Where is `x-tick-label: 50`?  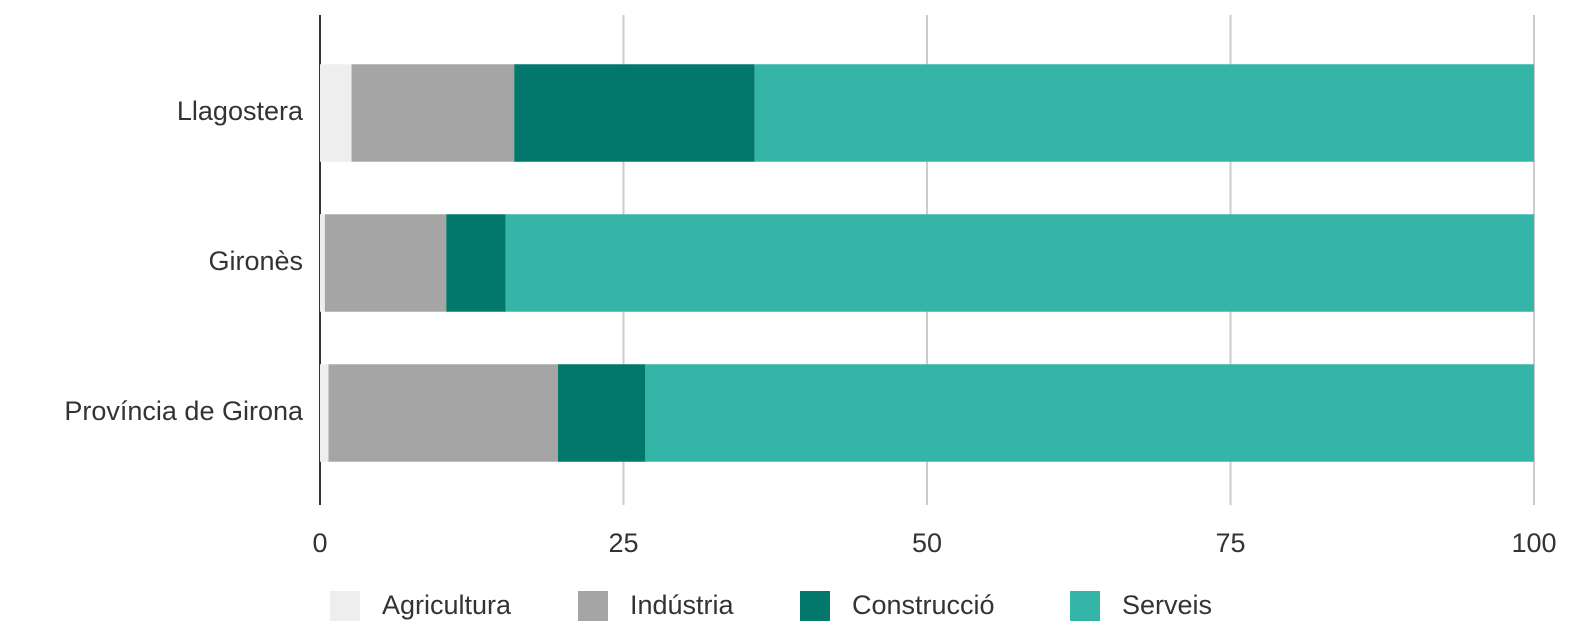
x-tick-label: 50 is located at coordinates (927, 543).